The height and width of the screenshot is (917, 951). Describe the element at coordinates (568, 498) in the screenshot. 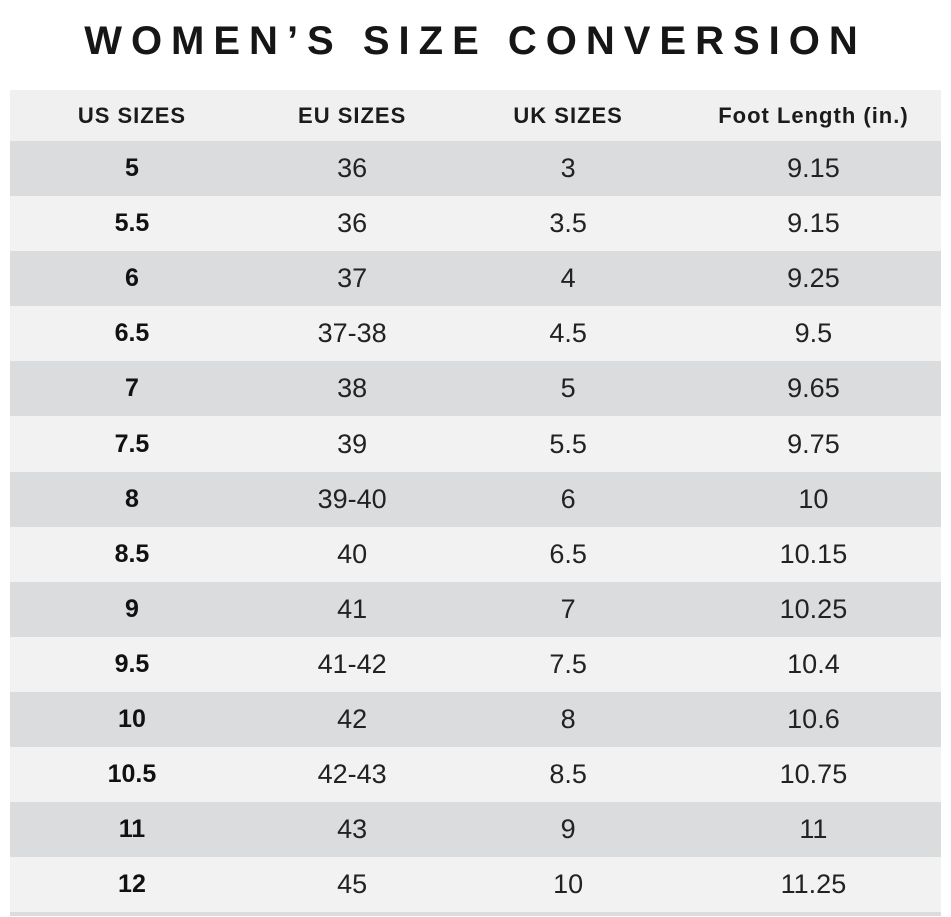

I see `cell-uk-size: 6` at that location.